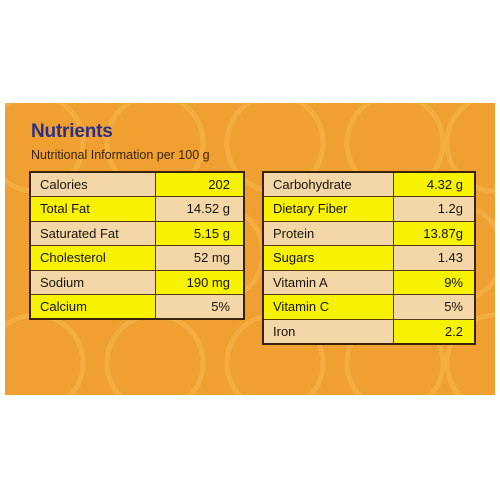 The width and height of the screenshot is (500, 500). What do you see at coordinates (328, 233) in the screenshot?
I see `nutrient-name: Protein` at bounding box center [328, 233].